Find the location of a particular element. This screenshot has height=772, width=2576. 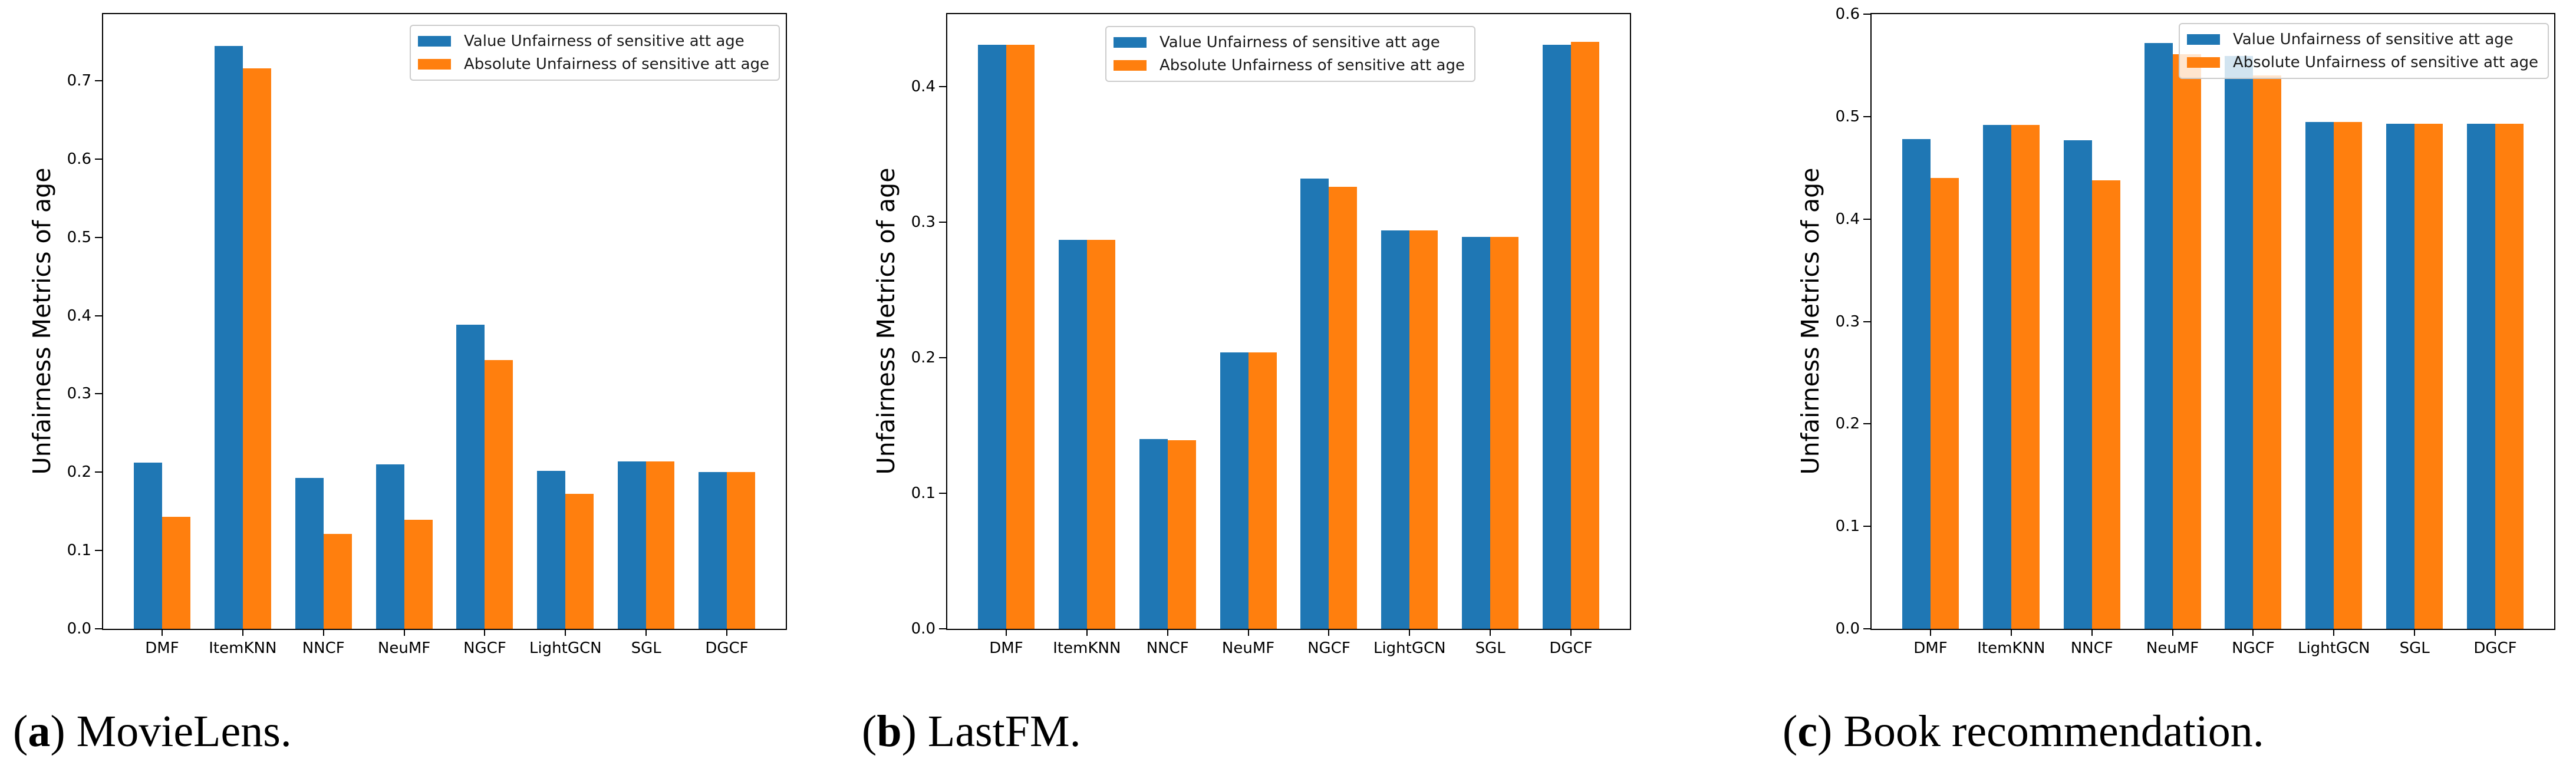

legend-label: Value Unfairness of sensitive att age is located at coordinates (1299, 43).